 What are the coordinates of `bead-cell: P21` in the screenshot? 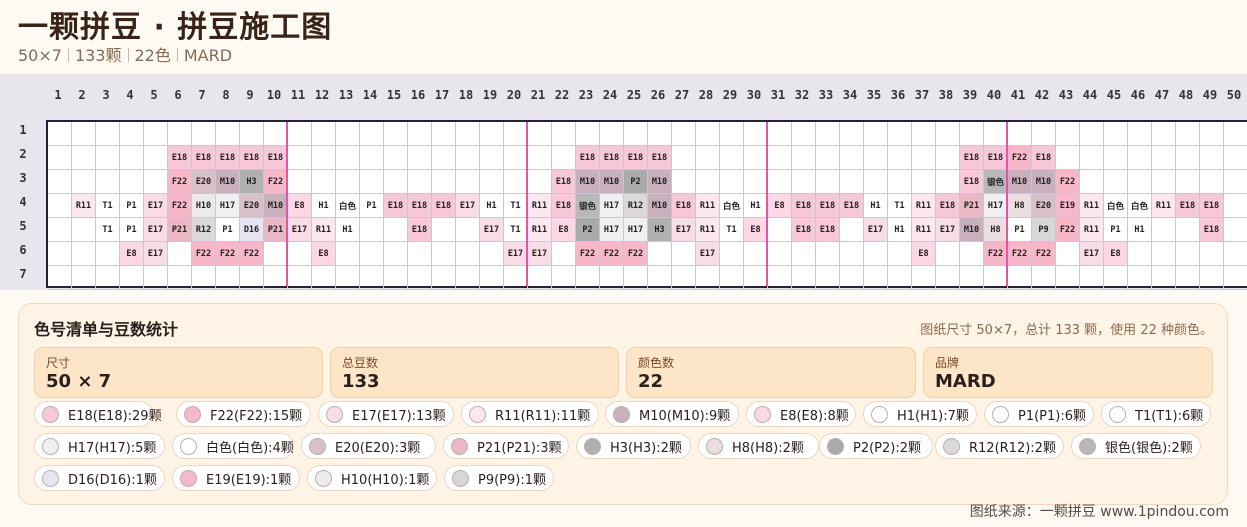 It's located at (972, 206).